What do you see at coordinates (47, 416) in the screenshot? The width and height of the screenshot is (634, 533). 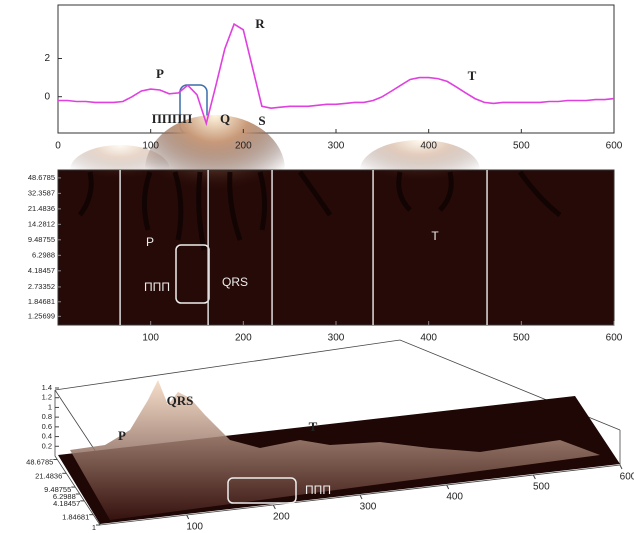 I see `z-tick-label: 0.8` at bounding box center [47, 416].